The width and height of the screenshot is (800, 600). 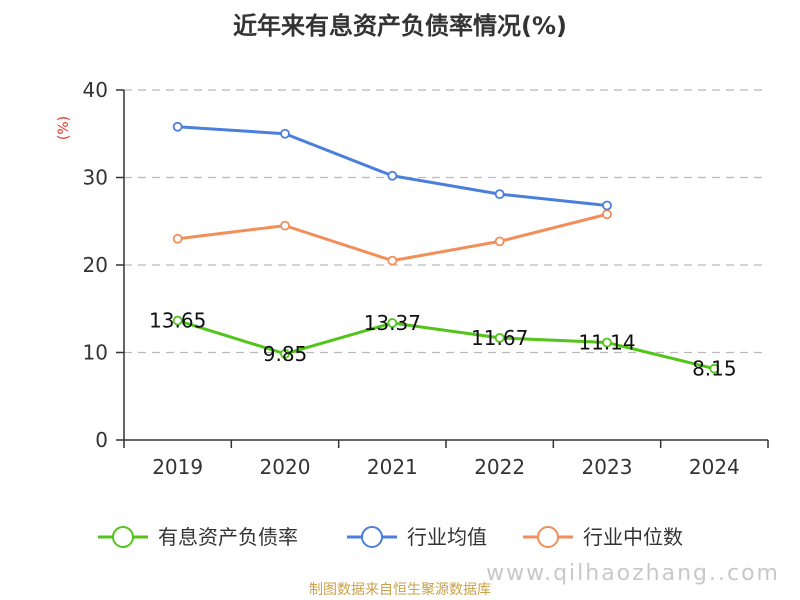 I want to click on data-label: 8.15, so click(x=714, y=369).